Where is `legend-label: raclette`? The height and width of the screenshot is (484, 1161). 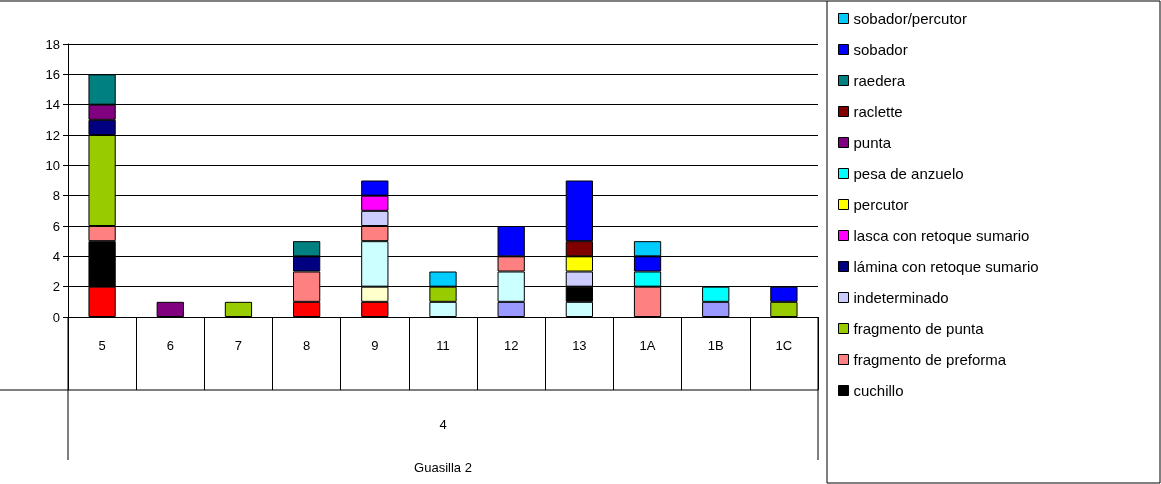 legend-label: raclette is located at coordinates (878, 111).